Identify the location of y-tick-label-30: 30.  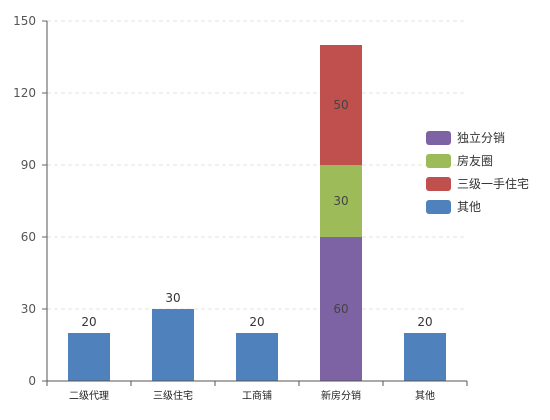
(28, 309).